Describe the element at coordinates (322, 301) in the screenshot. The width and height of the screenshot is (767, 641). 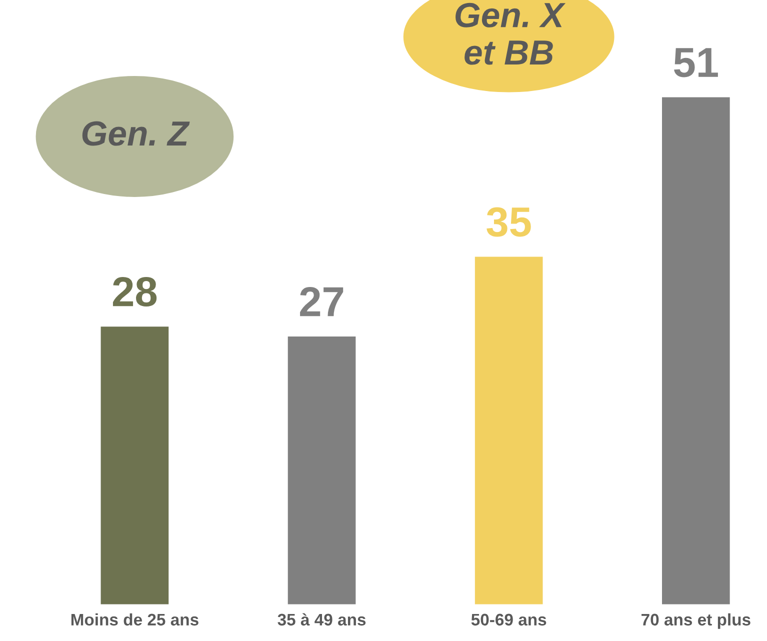
I see `data-label: 27` at that location.